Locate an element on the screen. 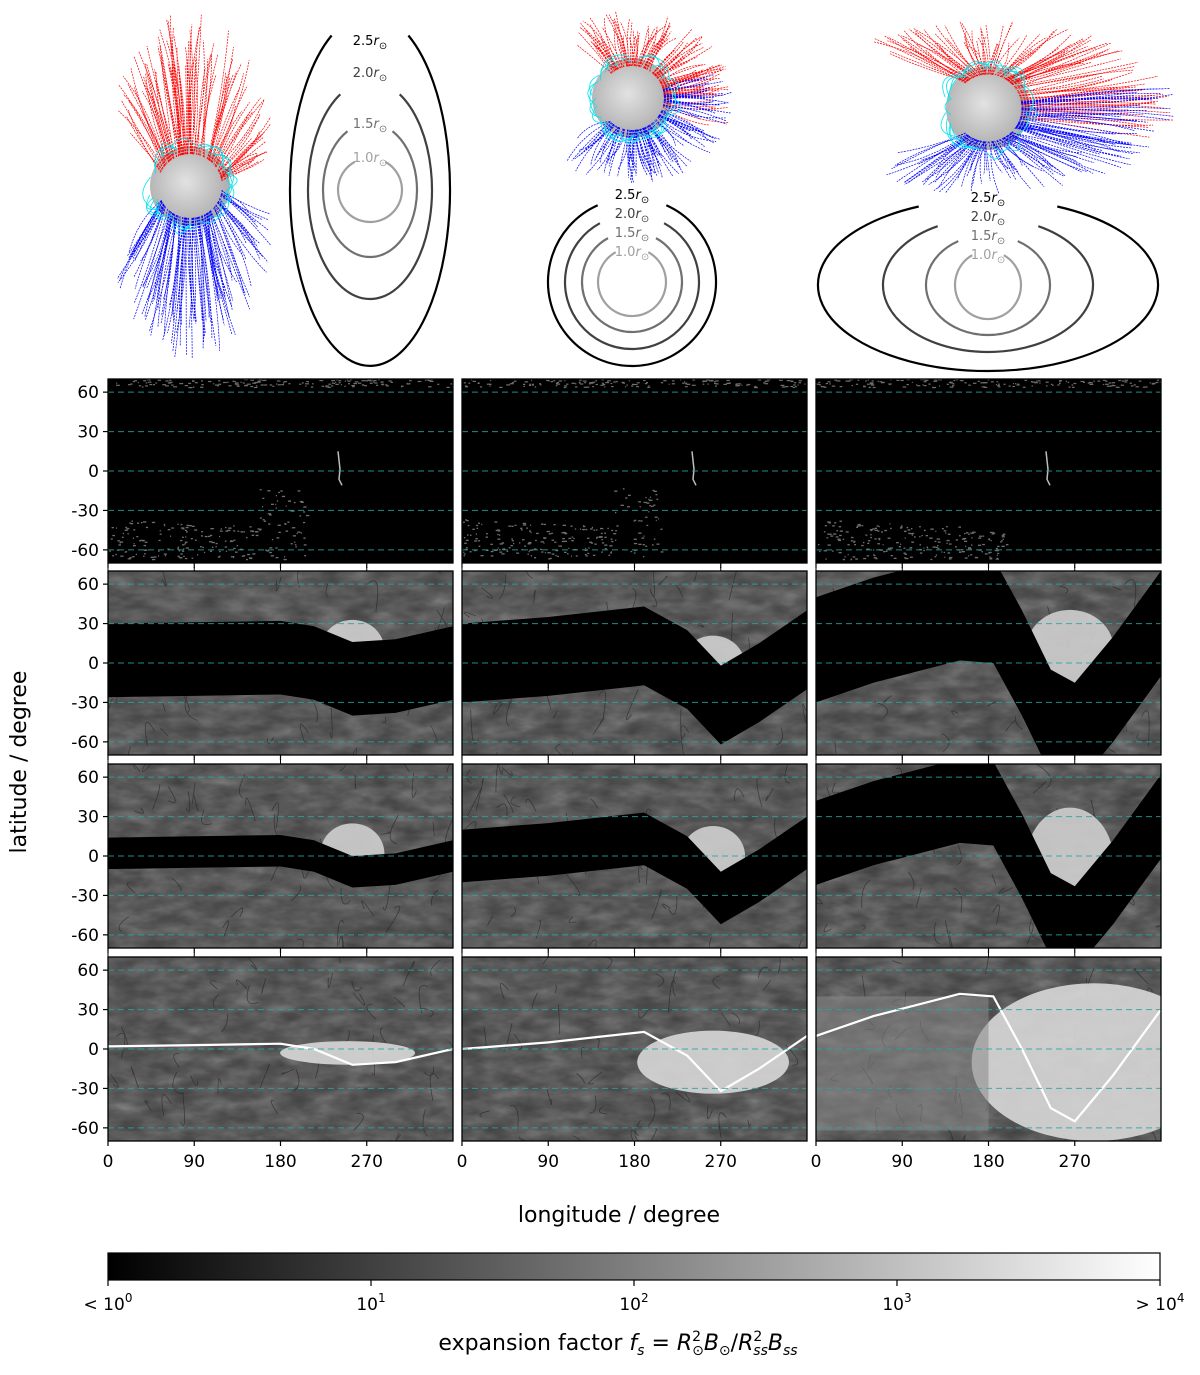 Image resolution: width=1200 pixels, height=1375 pixels. ring-label: 1.5r⊙ is located at coordinates (988, 238).